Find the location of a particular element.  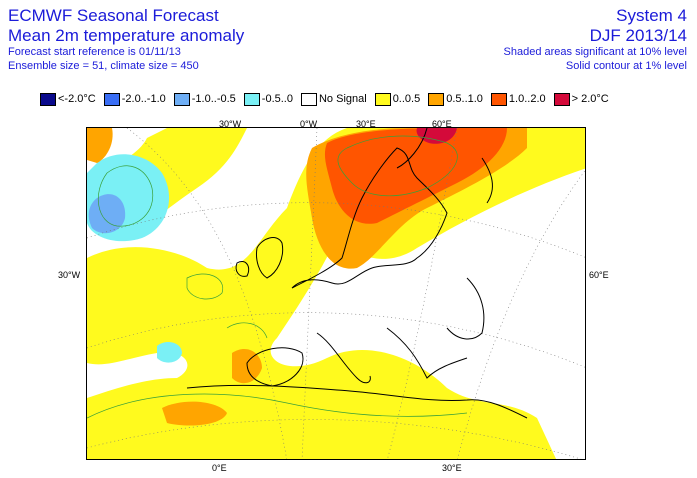

legend-item: No Signal is located at coordinates (333, 99).